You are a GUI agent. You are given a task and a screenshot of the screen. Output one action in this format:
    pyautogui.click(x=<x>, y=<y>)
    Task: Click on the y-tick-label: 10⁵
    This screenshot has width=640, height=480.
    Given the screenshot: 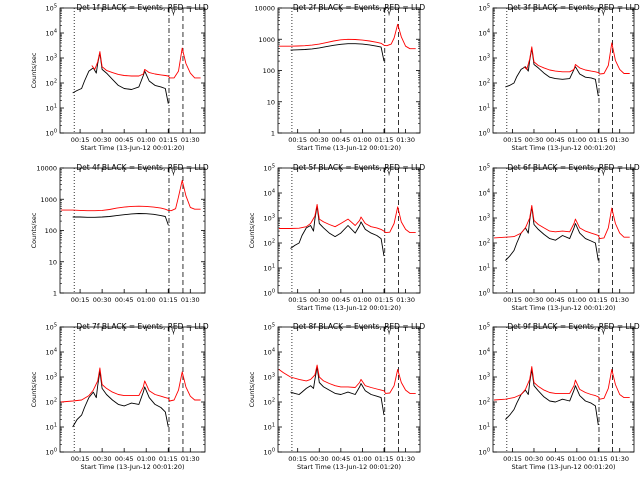 What is the action you would take?
    pyautogui.click(x=484, y=168)
    